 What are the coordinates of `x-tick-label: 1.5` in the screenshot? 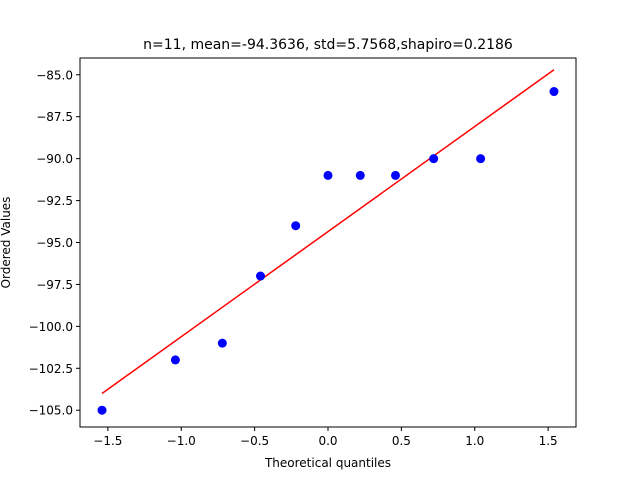 It's located at (548, 441).